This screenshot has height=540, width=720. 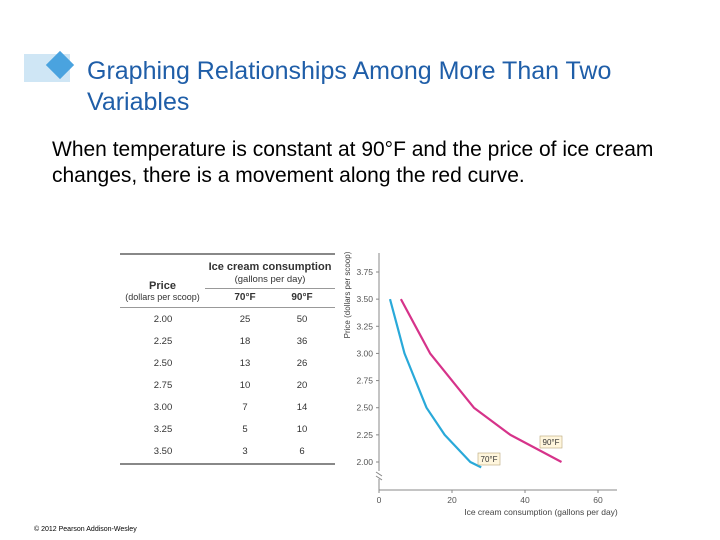 I want to click on group-header: Ice cream consumption, so click(x=270, y=267).